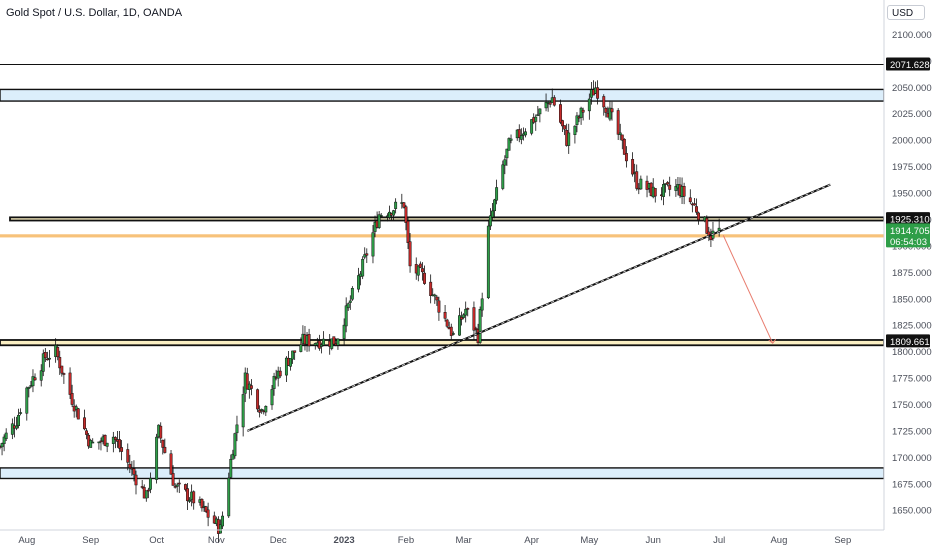 The height and width of the screenshot is (550, 932). Describe the element at coordinates (749, 289) in the screenshot. I see `projection-arrow-layer` at that location.